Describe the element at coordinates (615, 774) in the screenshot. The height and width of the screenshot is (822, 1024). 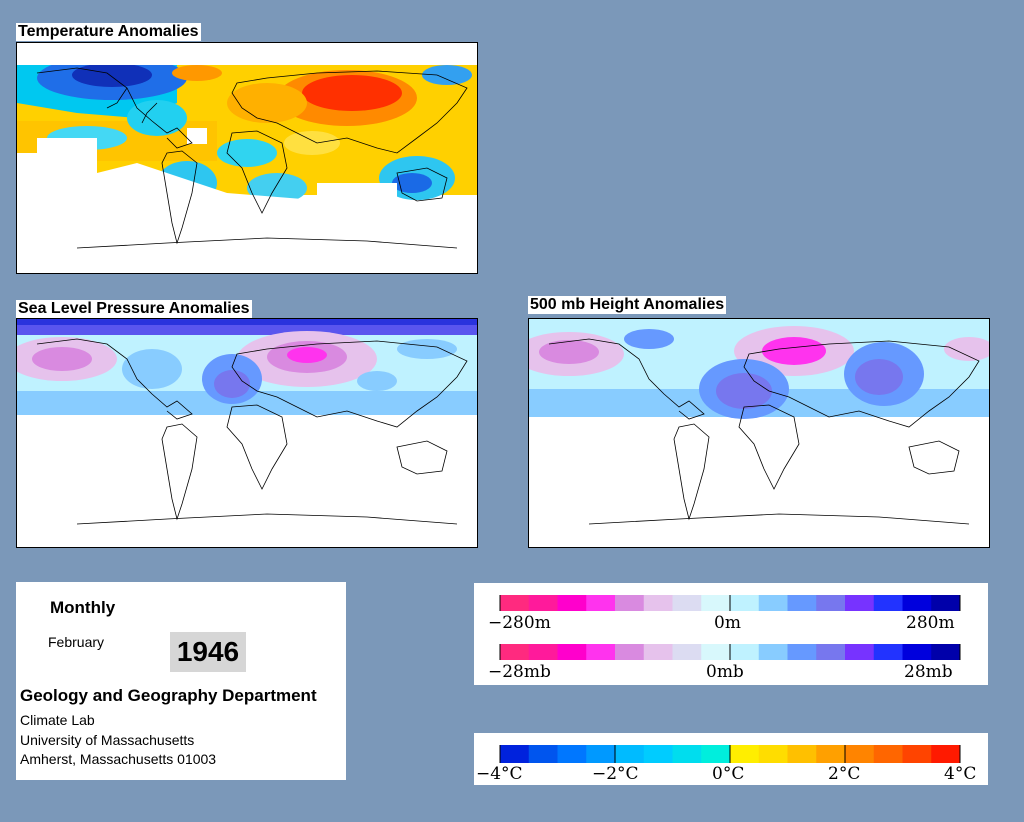
I see `temp-scale-label-1: −2°C` at that location.